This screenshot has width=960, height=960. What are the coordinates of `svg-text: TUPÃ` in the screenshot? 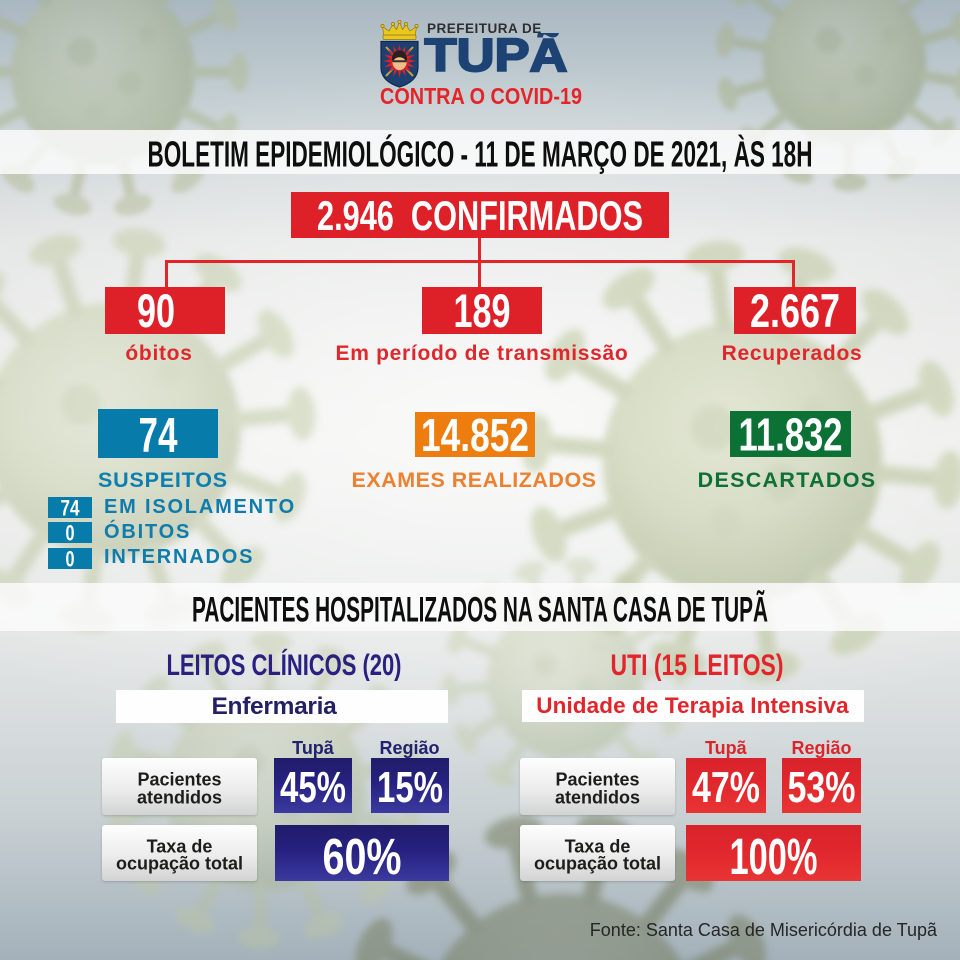 It's located at (496, 55).